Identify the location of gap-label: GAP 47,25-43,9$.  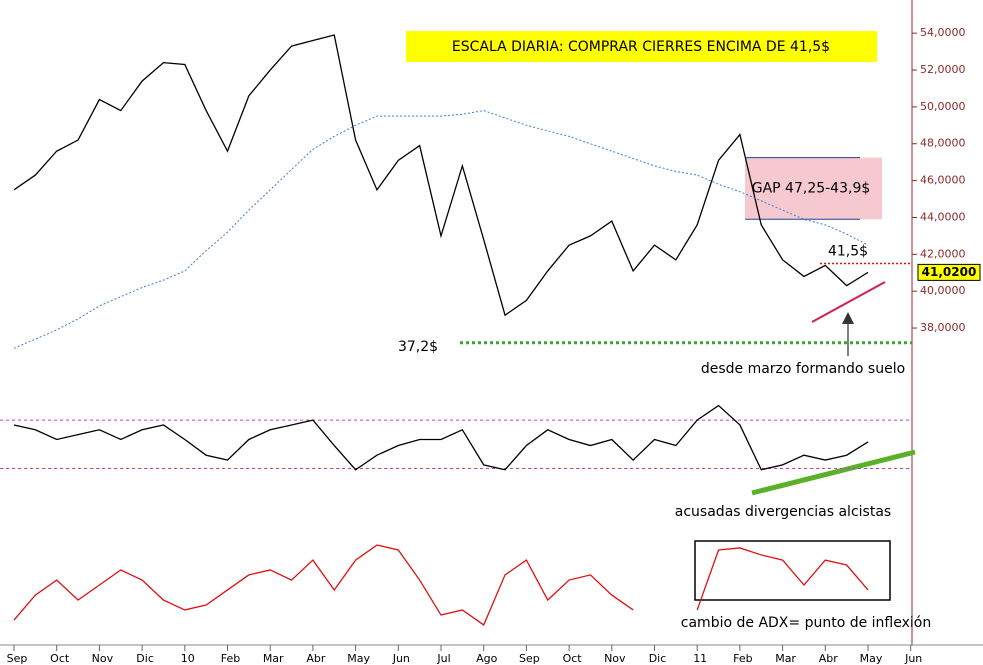
(811, 188).